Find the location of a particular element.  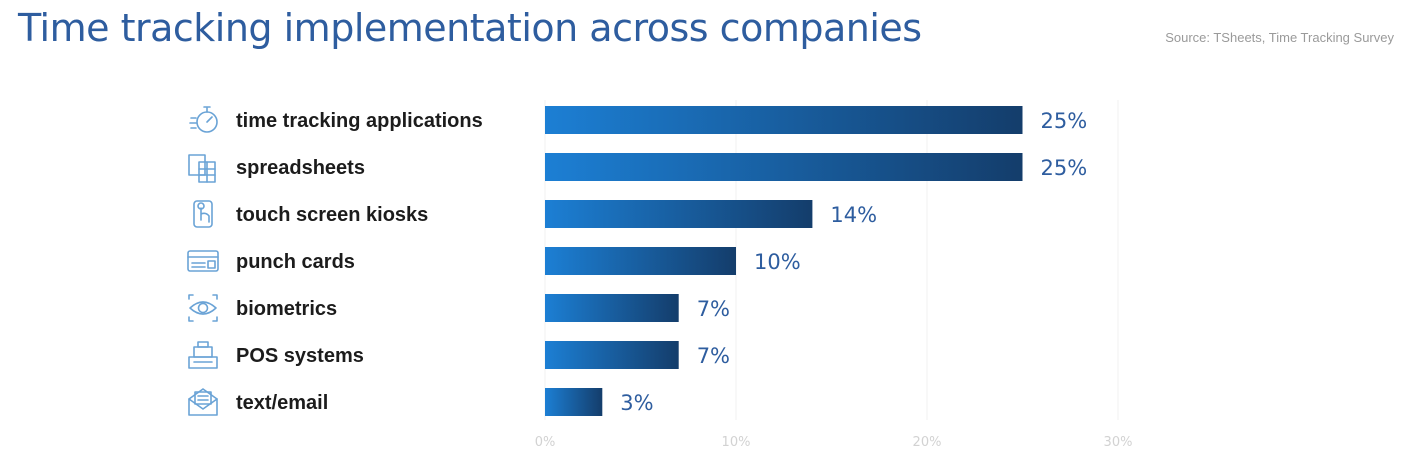

punch-card-icon is located at coordinates (203, 261).